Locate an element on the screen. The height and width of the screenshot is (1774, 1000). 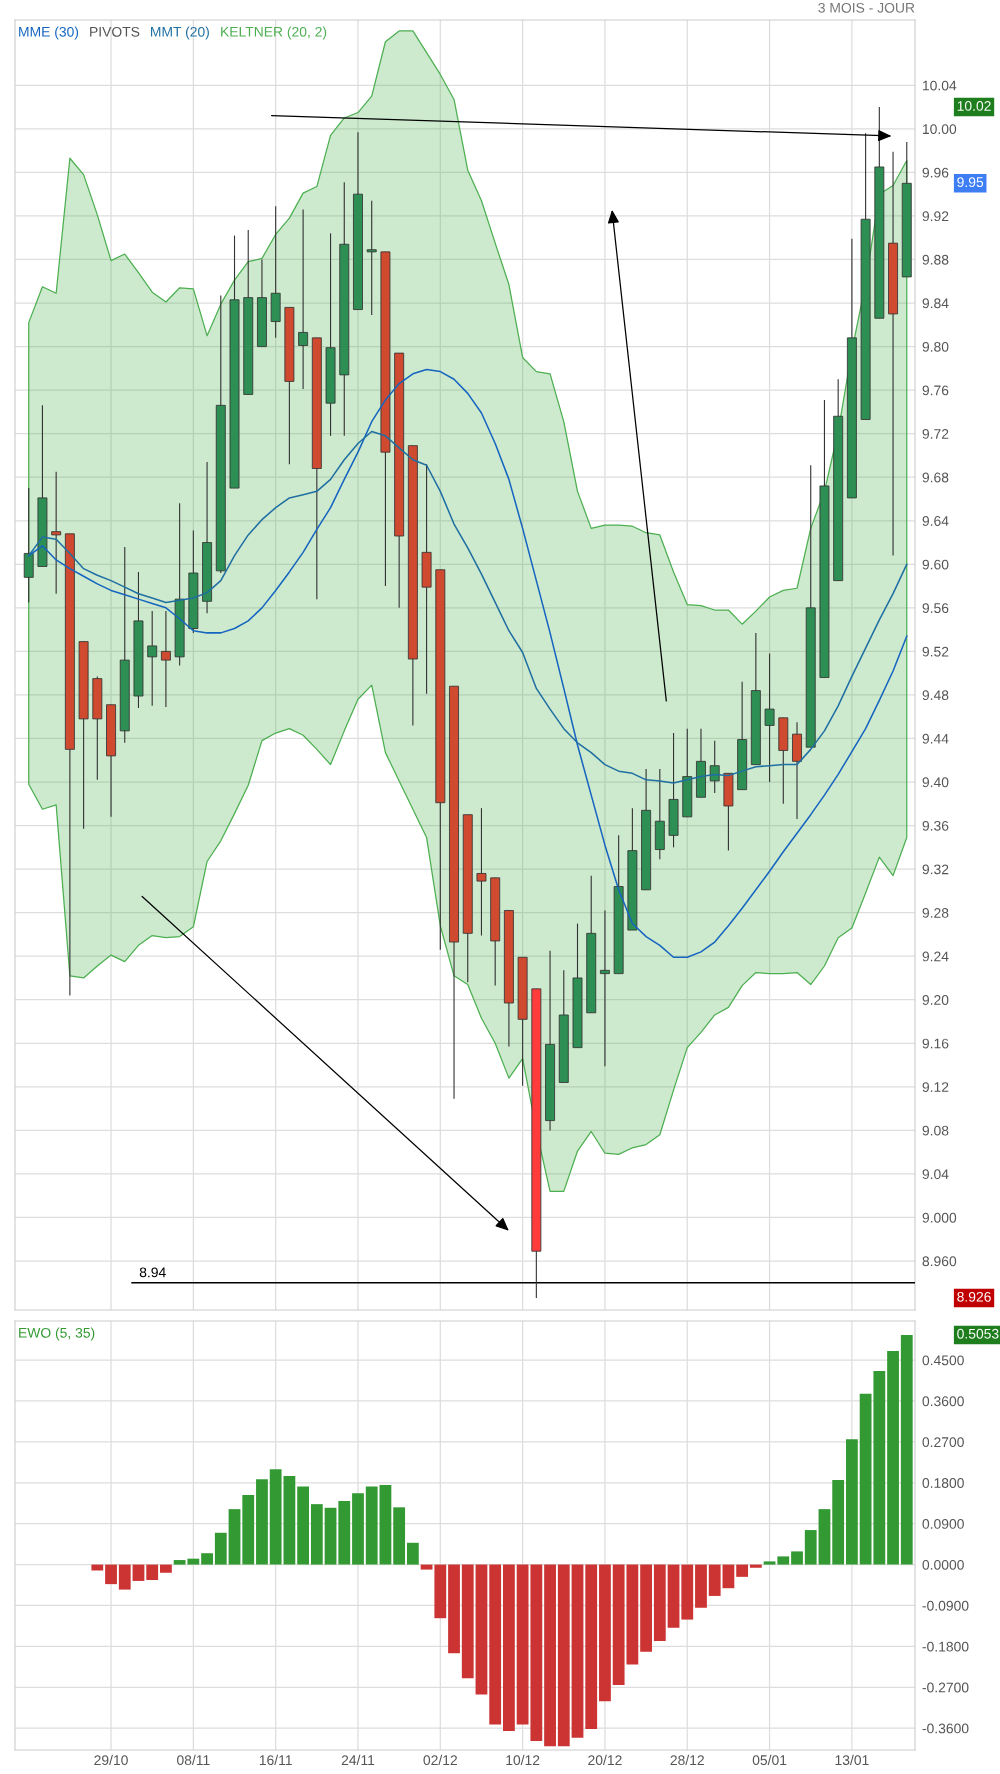
x-tick-label: 13/01 is located at coordinates (852, 1760).